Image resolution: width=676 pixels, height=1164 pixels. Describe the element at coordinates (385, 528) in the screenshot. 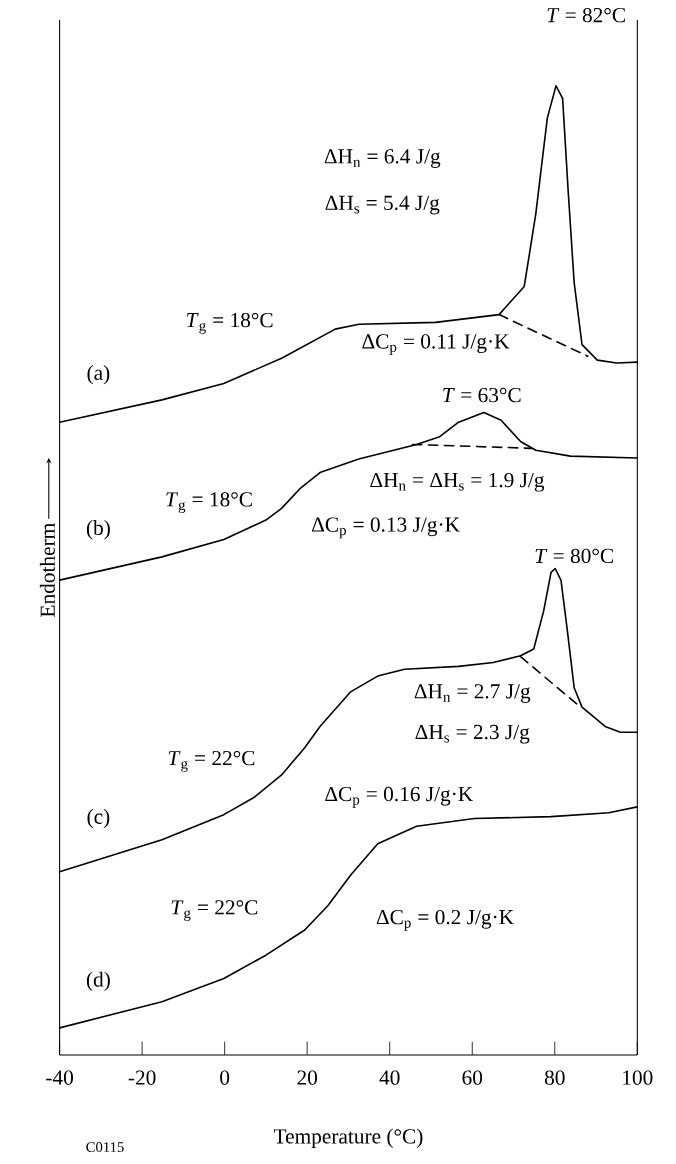

I see `annotation: ΔC$_{p}$ = 0.13 J/g·K` at that location.